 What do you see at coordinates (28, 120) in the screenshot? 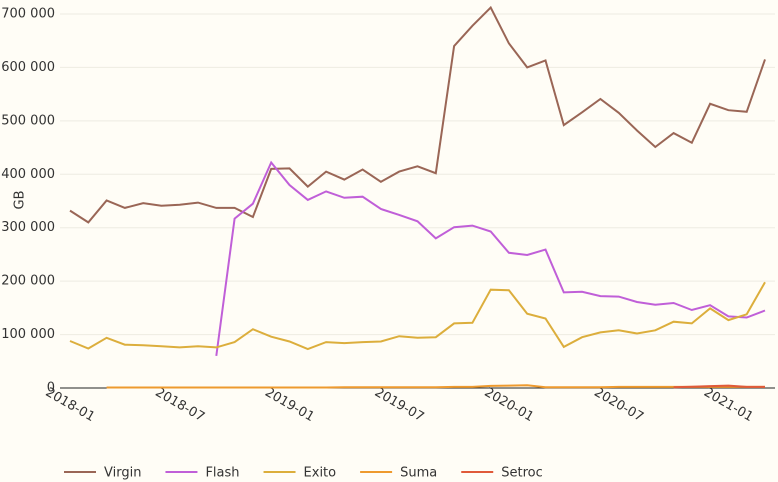
I see `y-tick-label: 500 000` at bounding box center [28, 120].